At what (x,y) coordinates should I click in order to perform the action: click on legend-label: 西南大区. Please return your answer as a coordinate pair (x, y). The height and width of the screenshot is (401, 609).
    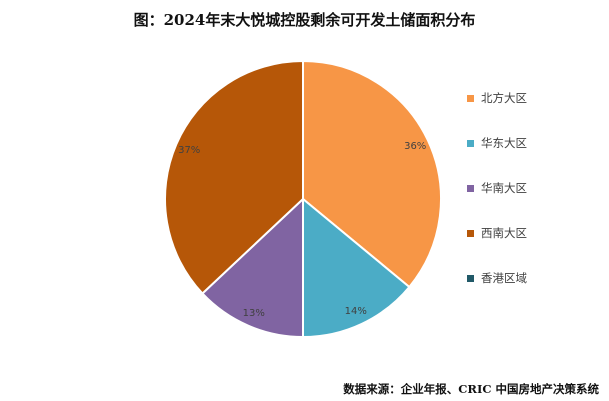
    Looking at the image, I should click on (504, 233).